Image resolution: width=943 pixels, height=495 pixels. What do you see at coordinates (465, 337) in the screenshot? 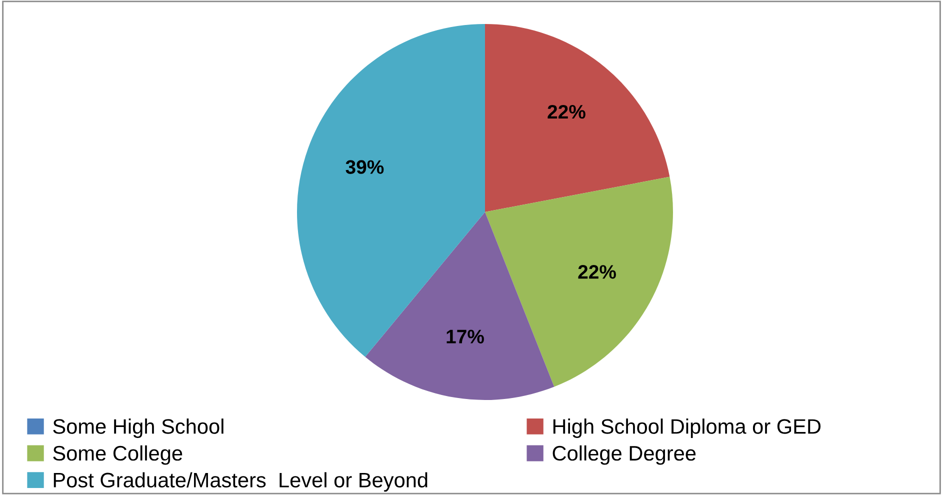
I see `data-label: 17%` at bounding box center [465, 337].